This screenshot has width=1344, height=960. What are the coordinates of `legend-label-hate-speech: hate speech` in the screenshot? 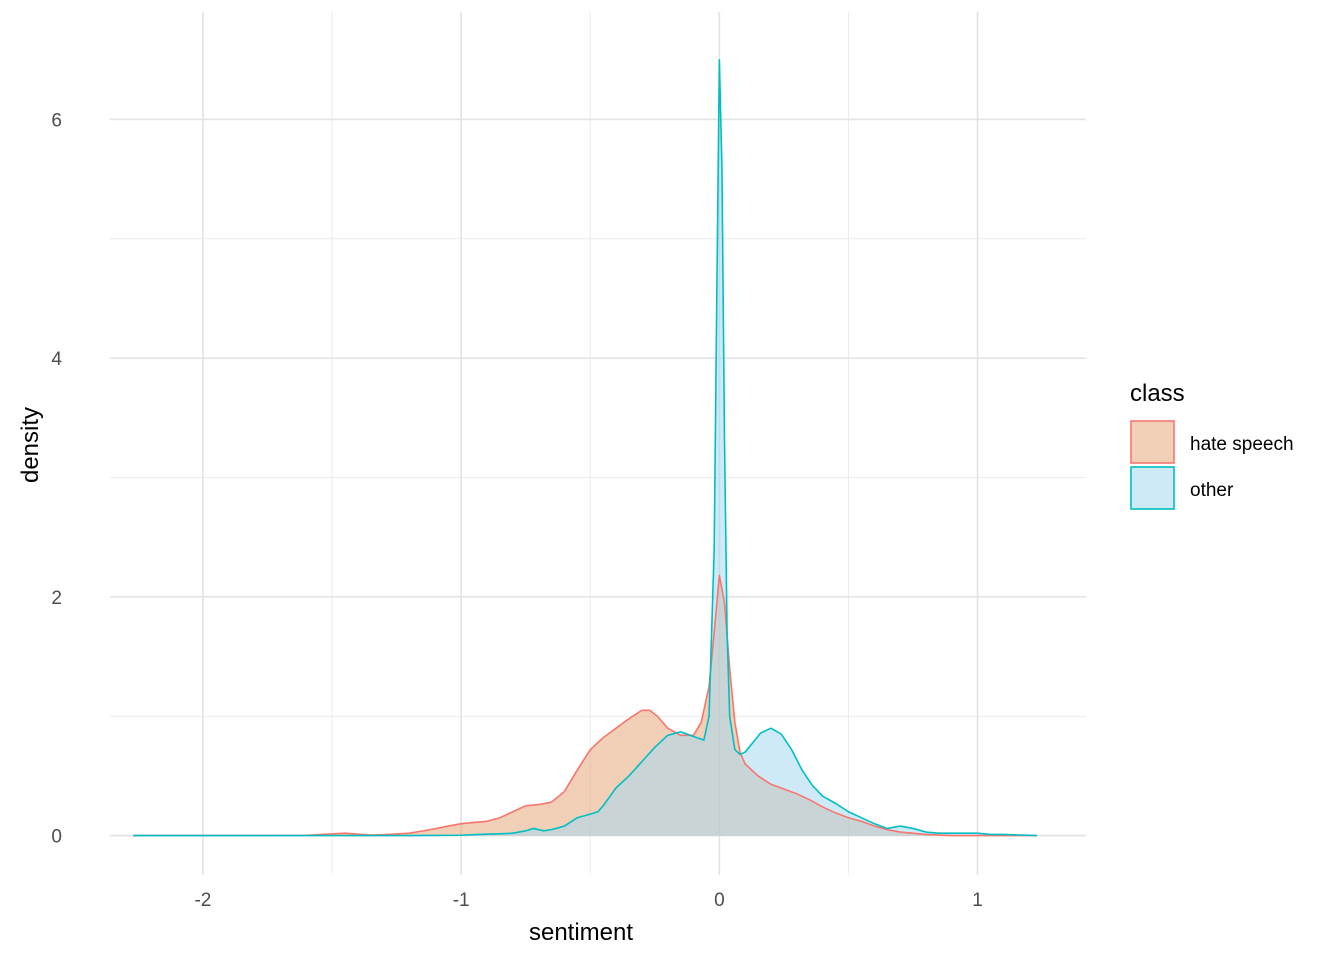 It's located at (1242, 444).